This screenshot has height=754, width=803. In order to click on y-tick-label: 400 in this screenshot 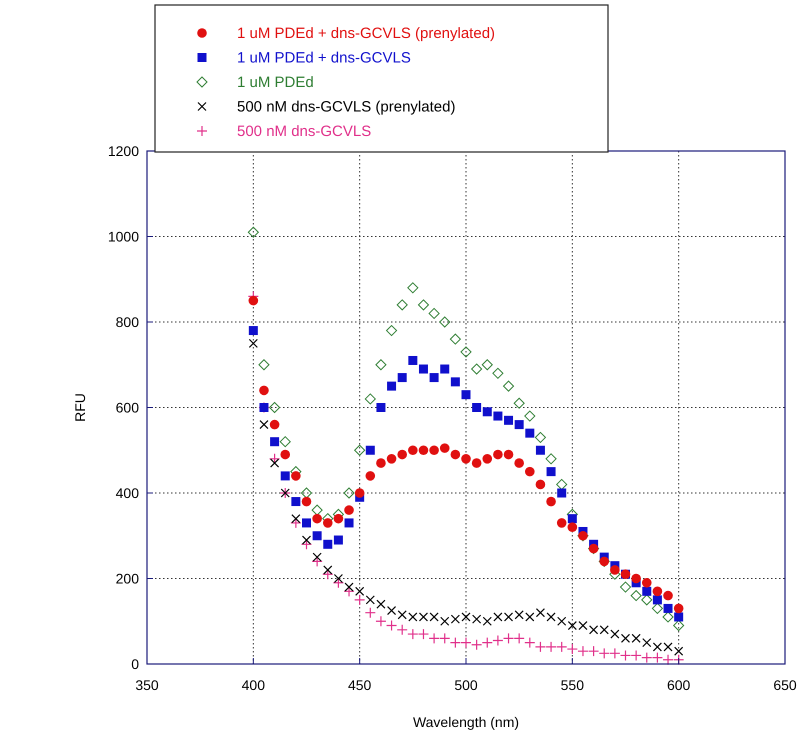, I will do `click(128, 493)`.